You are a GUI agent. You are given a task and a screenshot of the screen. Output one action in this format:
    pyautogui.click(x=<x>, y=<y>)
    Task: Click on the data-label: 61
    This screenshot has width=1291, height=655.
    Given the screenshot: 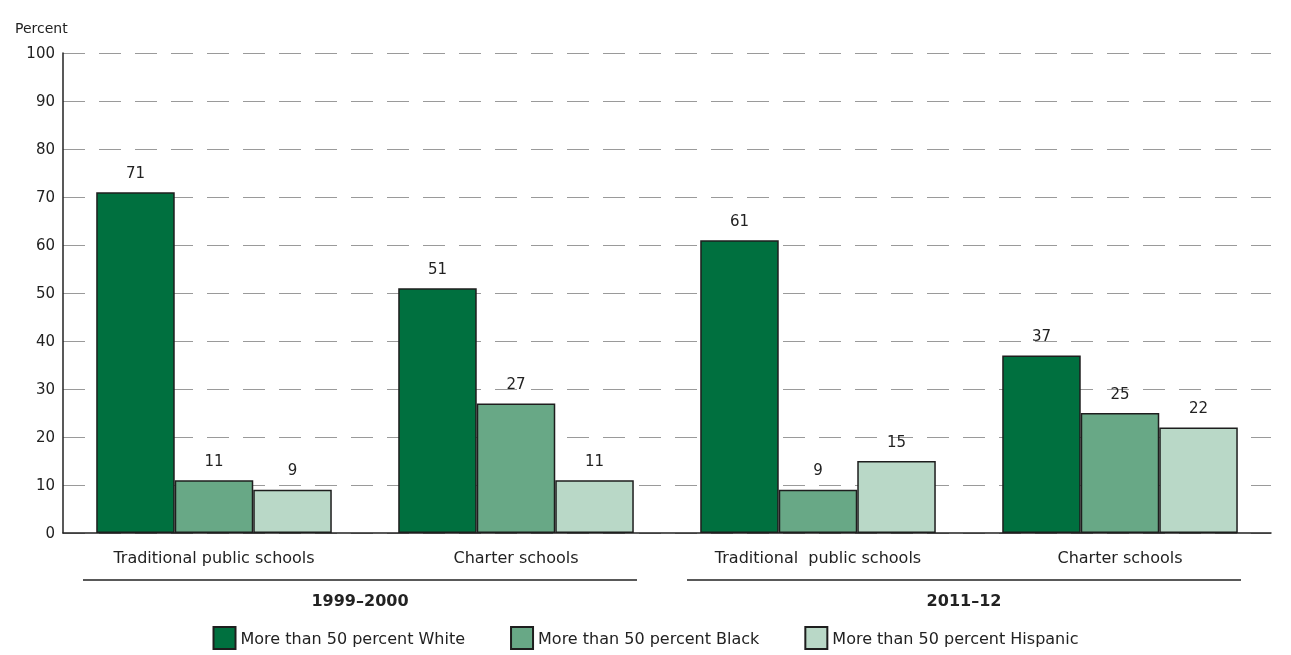 What is the action you would take?
    pyautogui.click(x=739, y=220)
    